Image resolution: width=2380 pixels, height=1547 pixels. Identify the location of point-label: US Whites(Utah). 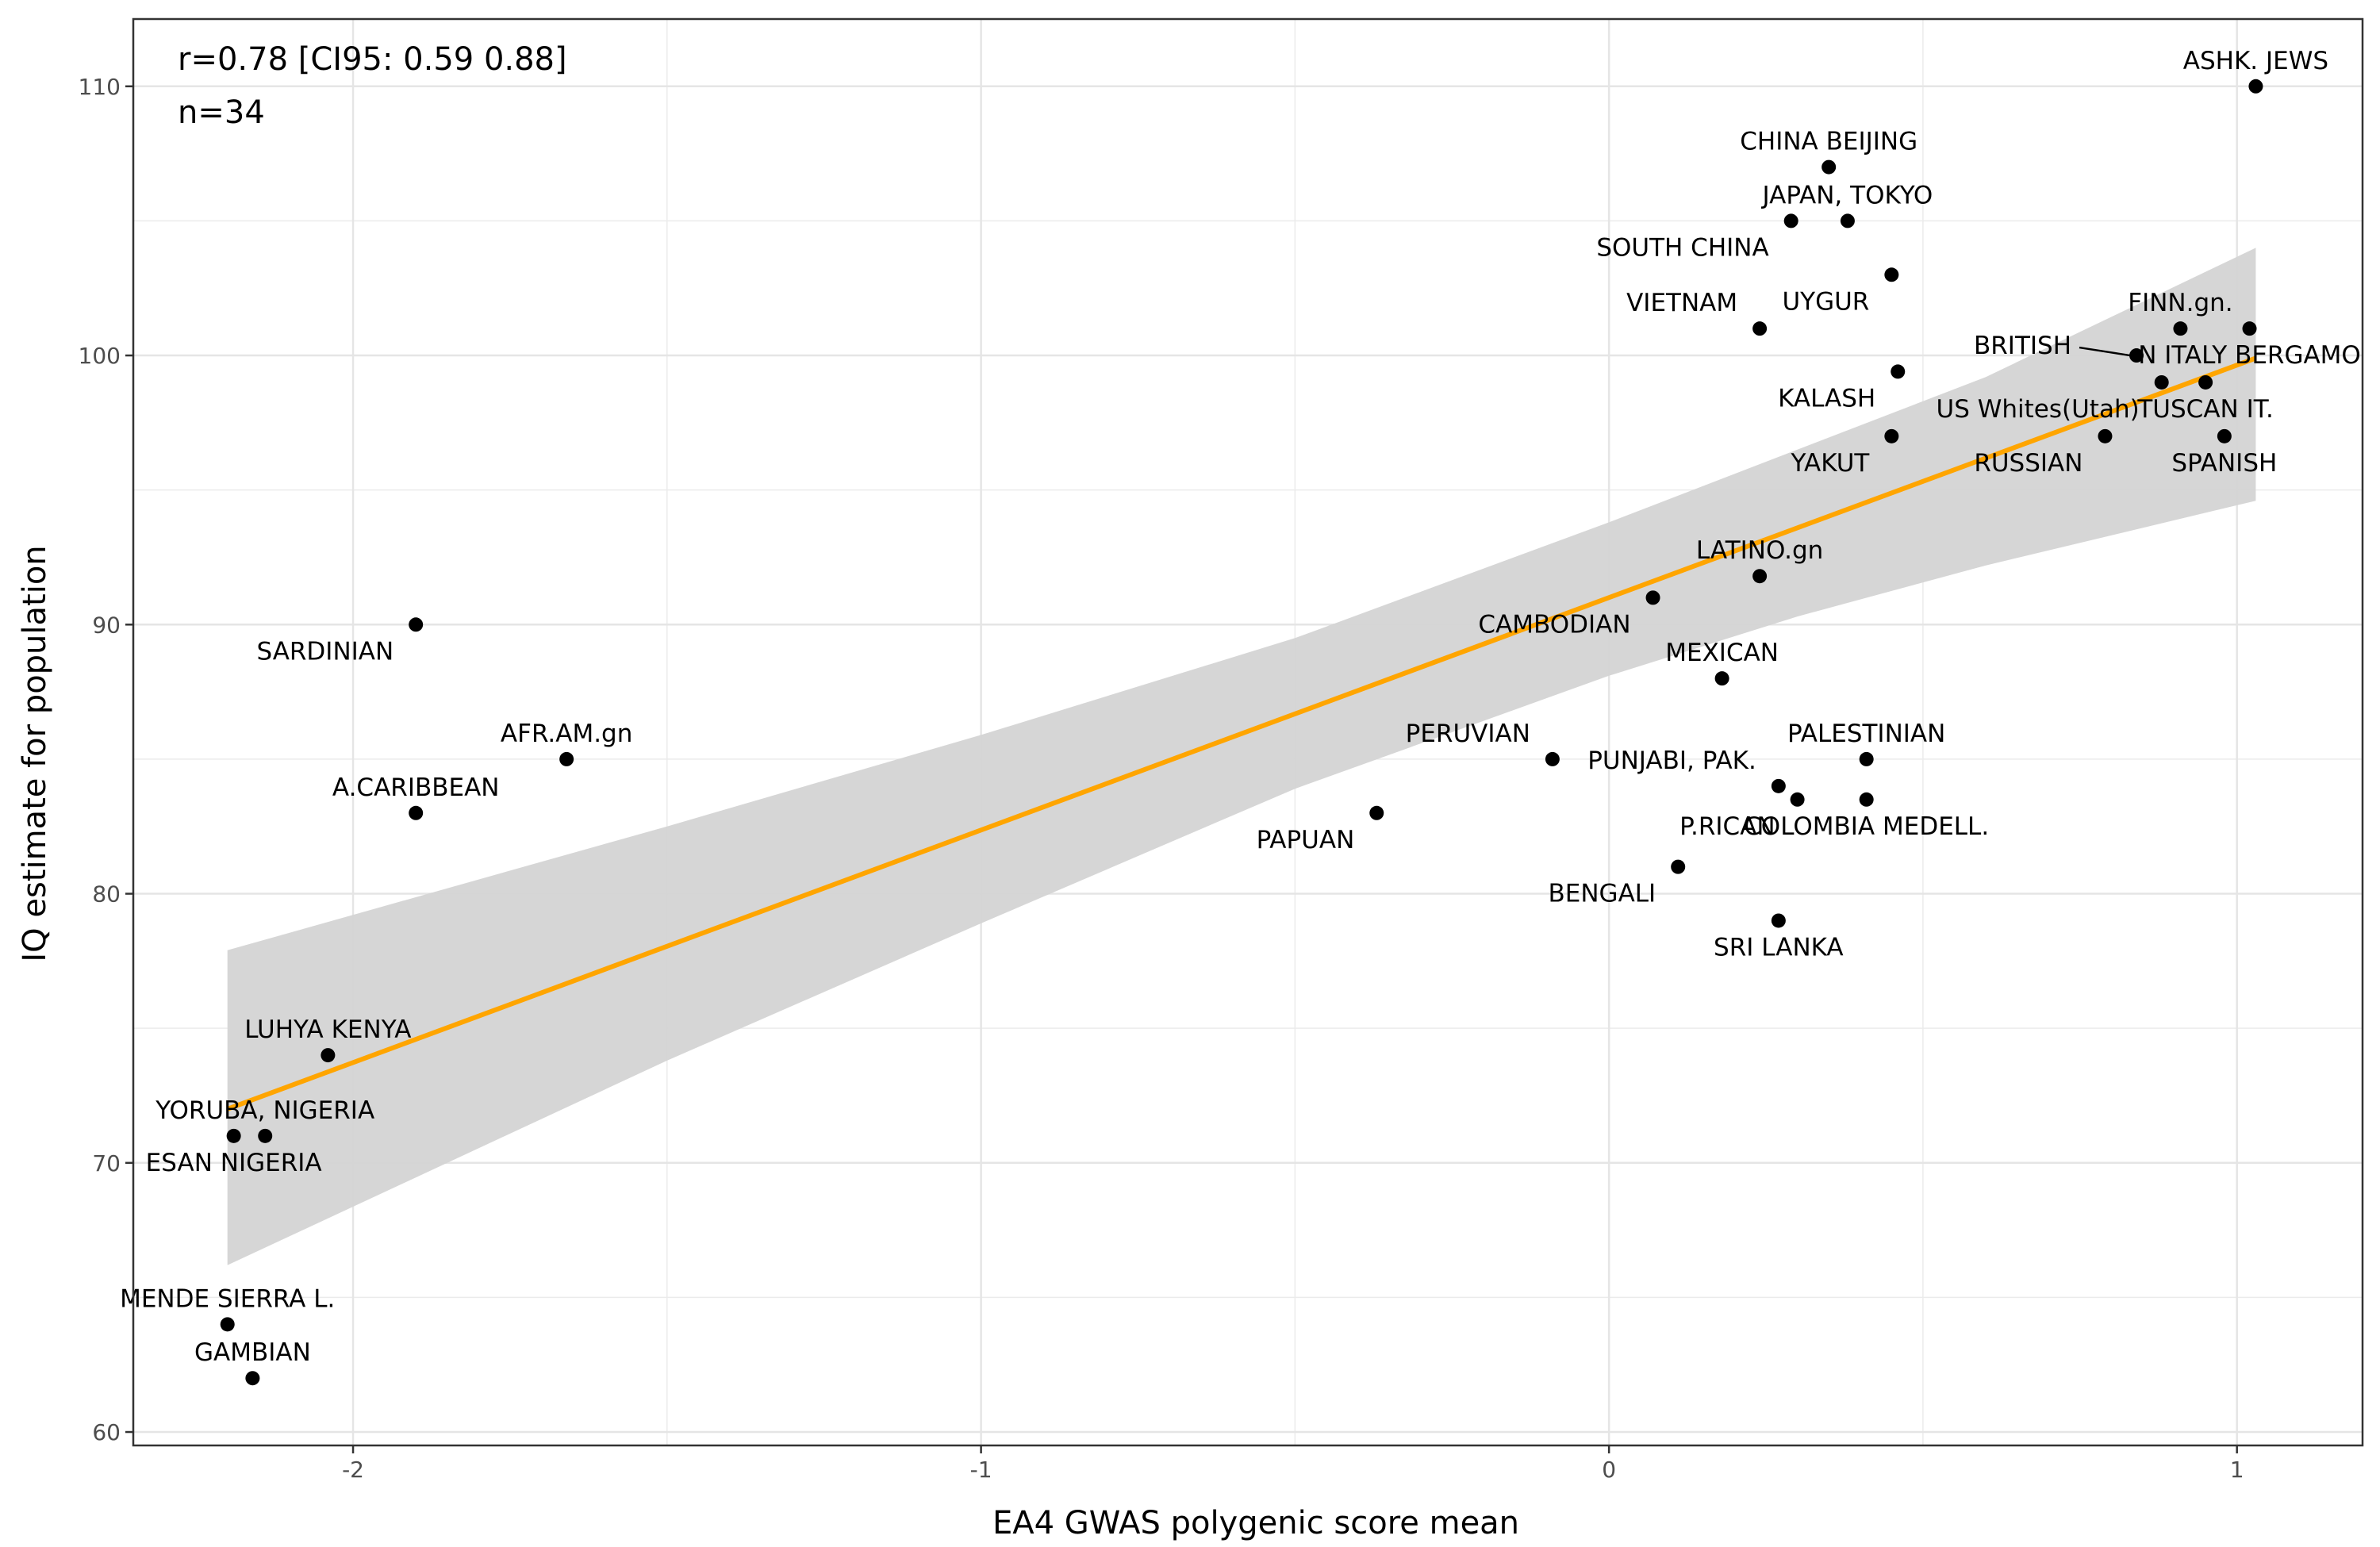
(2038, 409).